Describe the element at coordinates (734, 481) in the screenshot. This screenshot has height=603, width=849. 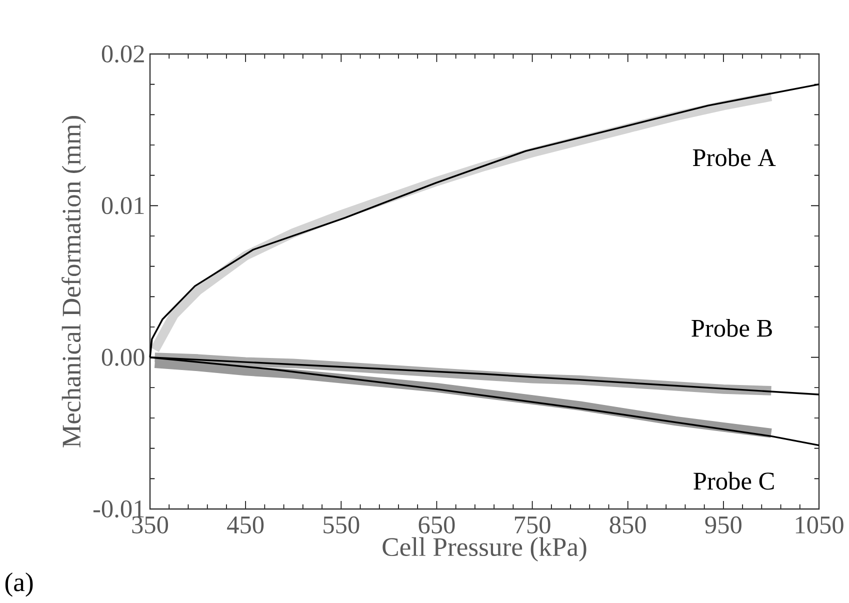
I see `annotation: Probe C` at that location.